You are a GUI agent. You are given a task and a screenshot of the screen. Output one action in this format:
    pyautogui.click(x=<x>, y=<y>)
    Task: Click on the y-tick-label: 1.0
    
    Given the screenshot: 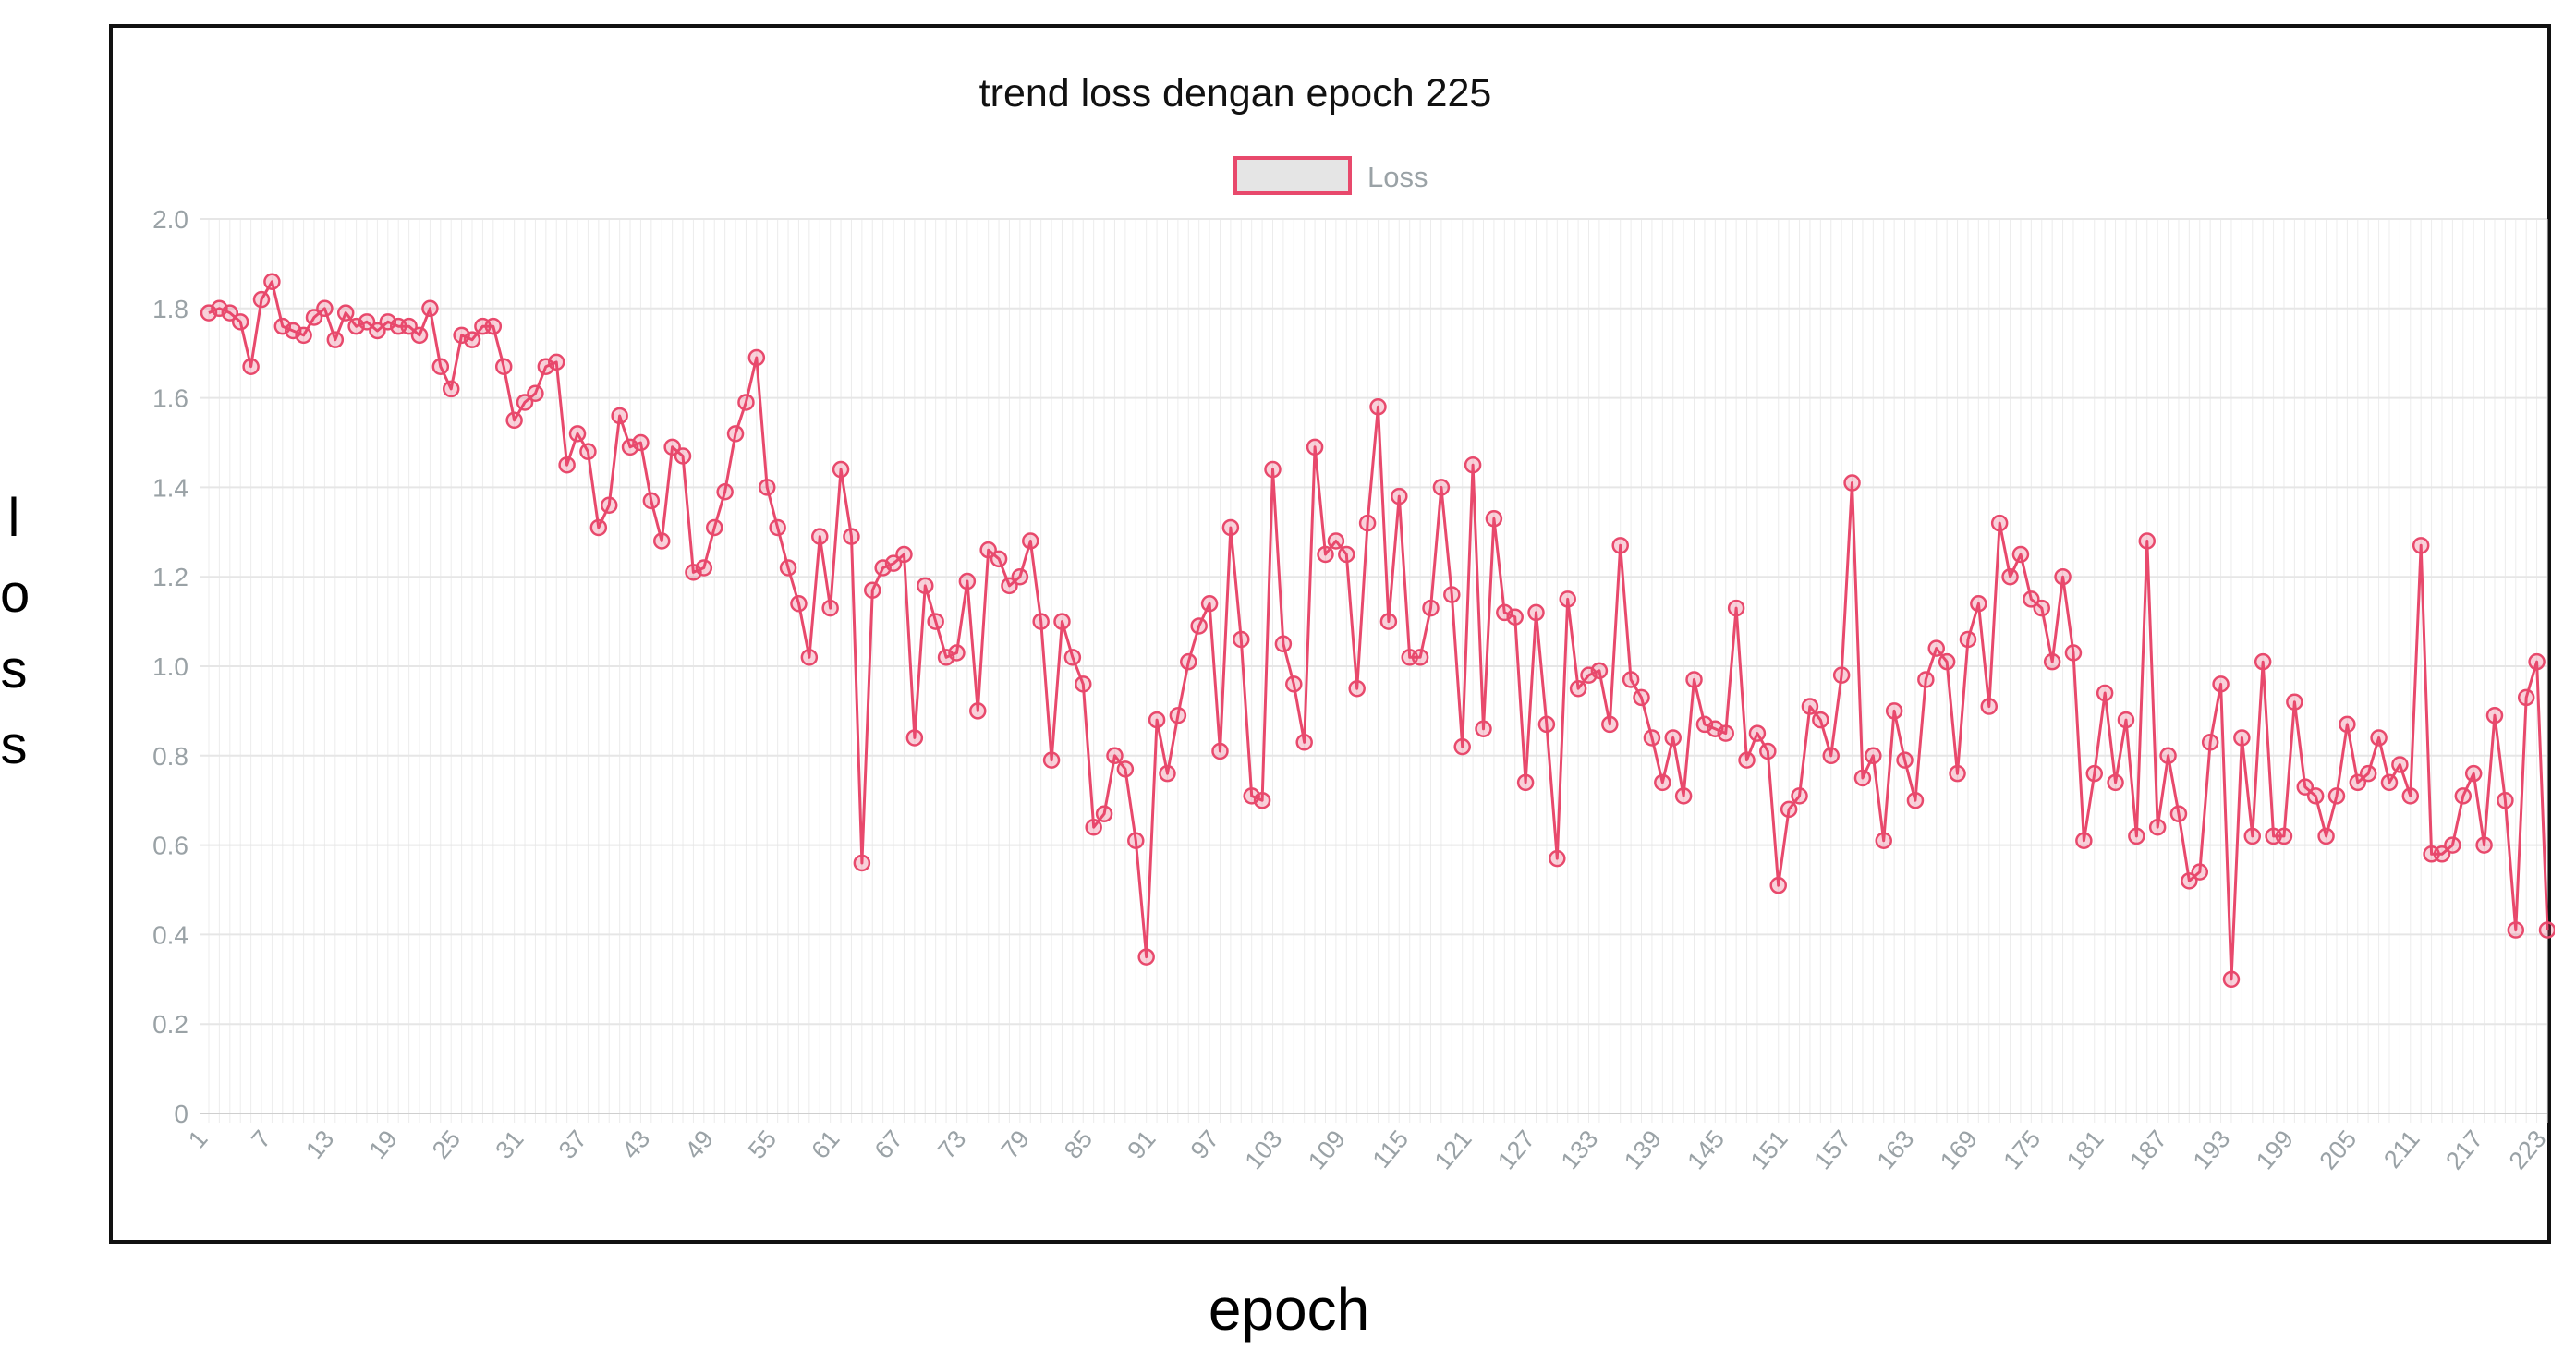 What is the action you would take?
    pyautogui.click(x=170, y=666)
    